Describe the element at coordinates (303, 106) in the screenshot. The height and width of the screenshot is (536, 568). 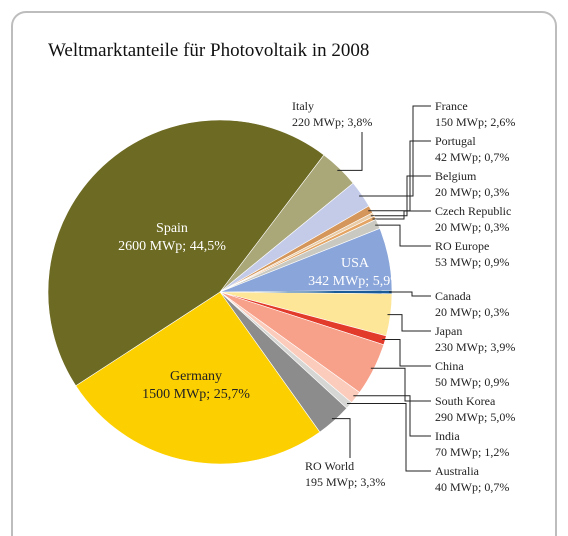
I see `slice-name: Italy` at that location.